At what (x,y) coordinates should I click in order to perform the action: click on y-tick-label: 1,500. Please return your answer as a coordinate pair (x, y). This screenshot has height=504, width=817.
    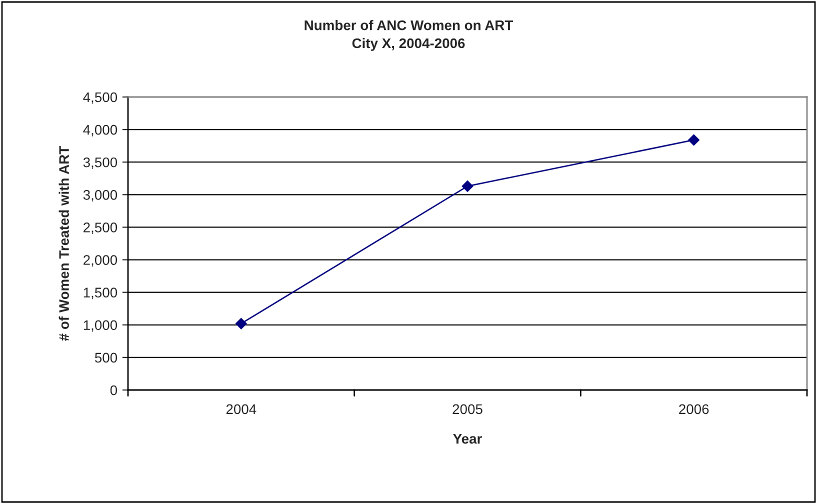
    Looking at the image, I should click on (101, 294).